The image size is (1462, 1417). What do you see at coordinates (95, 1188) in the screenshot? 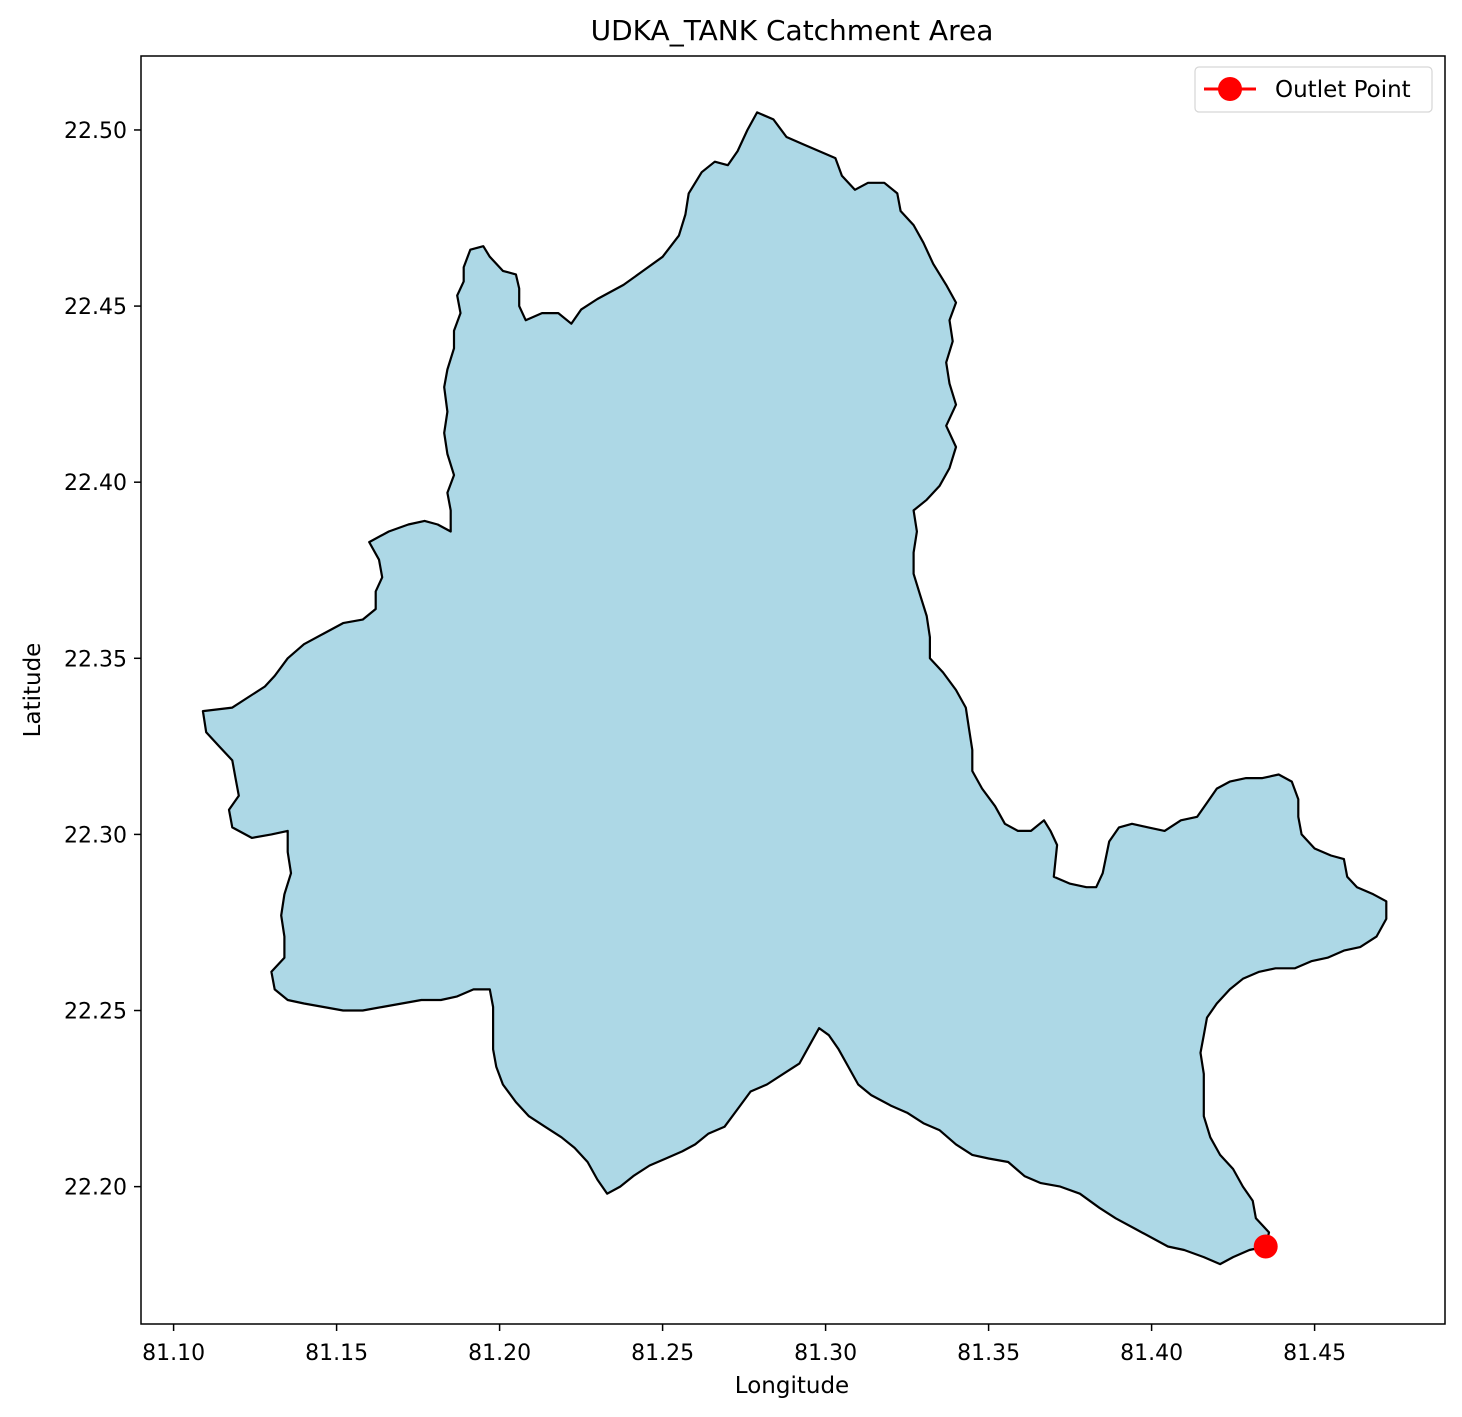
I see `y-tick-label: 22.20` at bounding box center [95, 1188].